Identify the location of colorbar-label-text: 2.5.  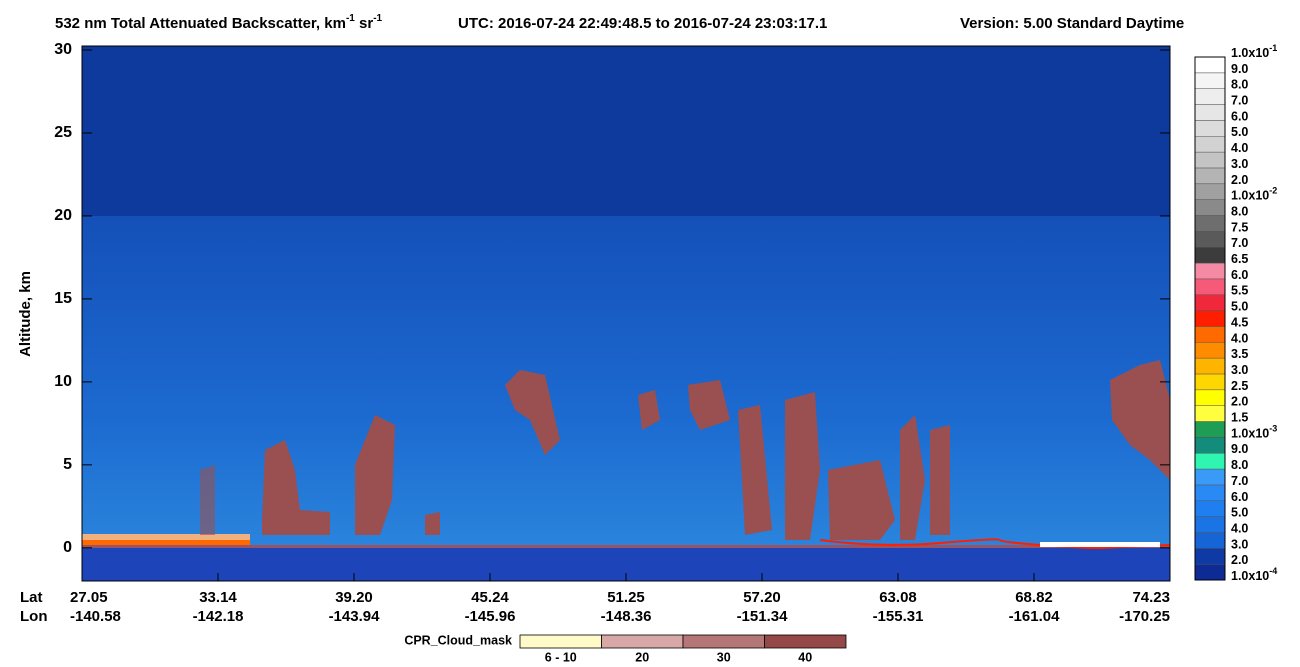
(1239, 386).